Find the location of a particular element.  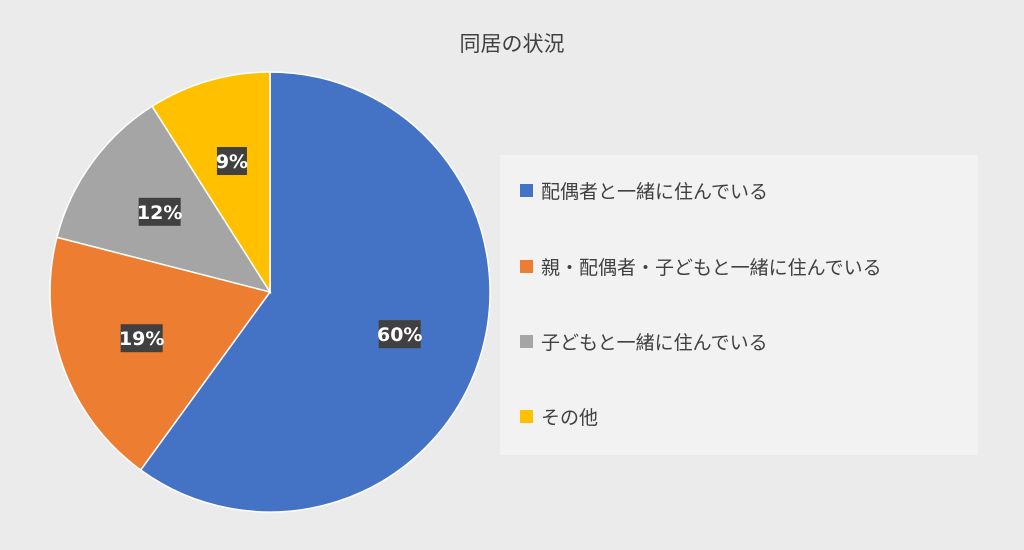

data-label-children-text: 12% is located at coordinates (159, 213).